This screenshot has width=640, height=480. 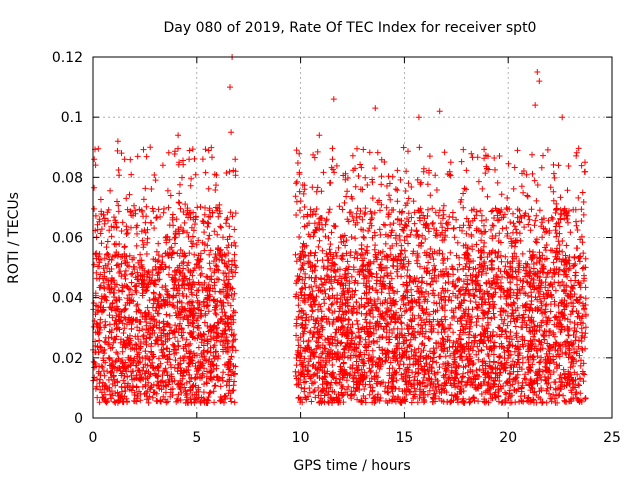 What do you see at coordinates (196, 438) in the screenshot?
I see `x-tick-label: 5` at bounding box center [196, 438].